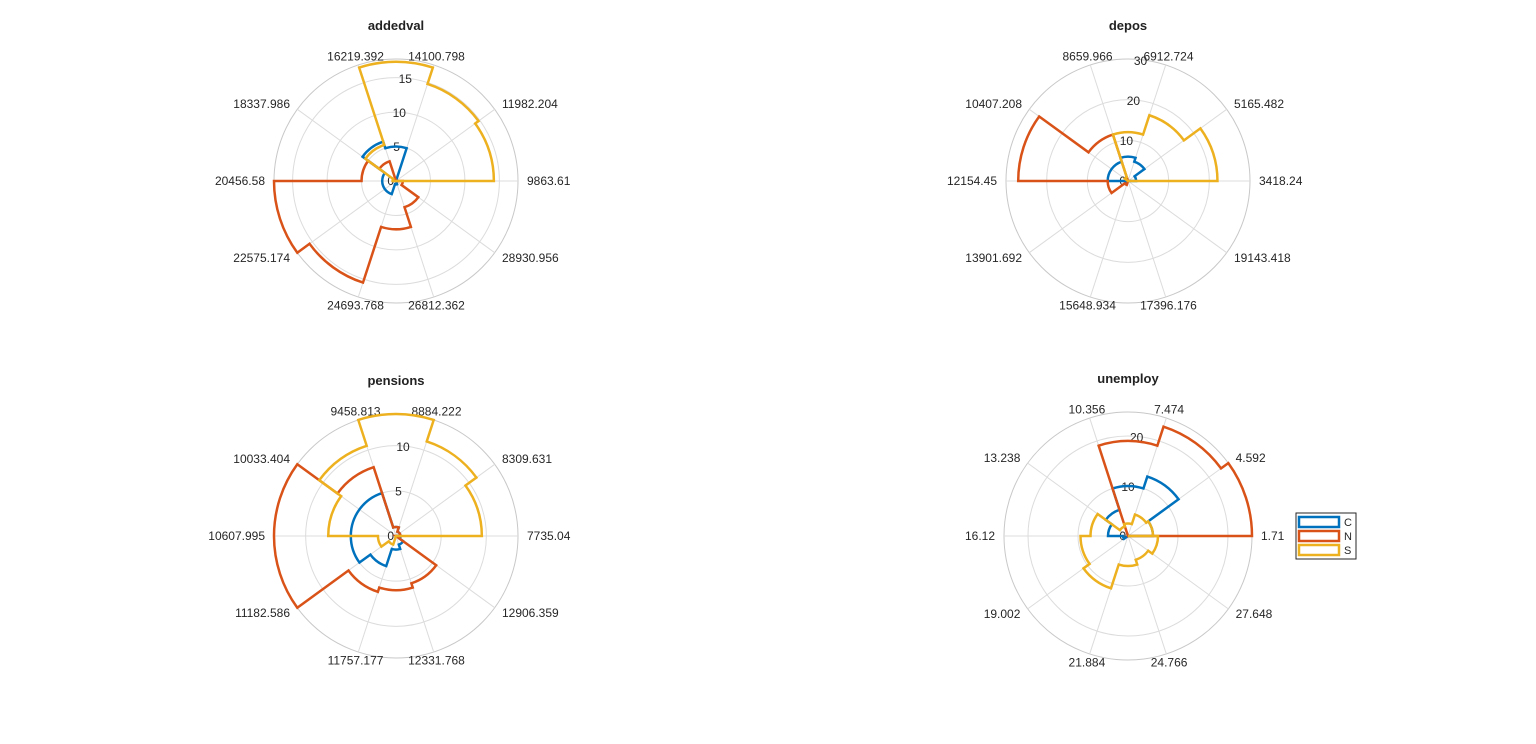 This screenshot has height=744, width=1536. Describe the element at coordinates (1141, 61) in the screenshot. I see `r-tick-label: 30` at that location.